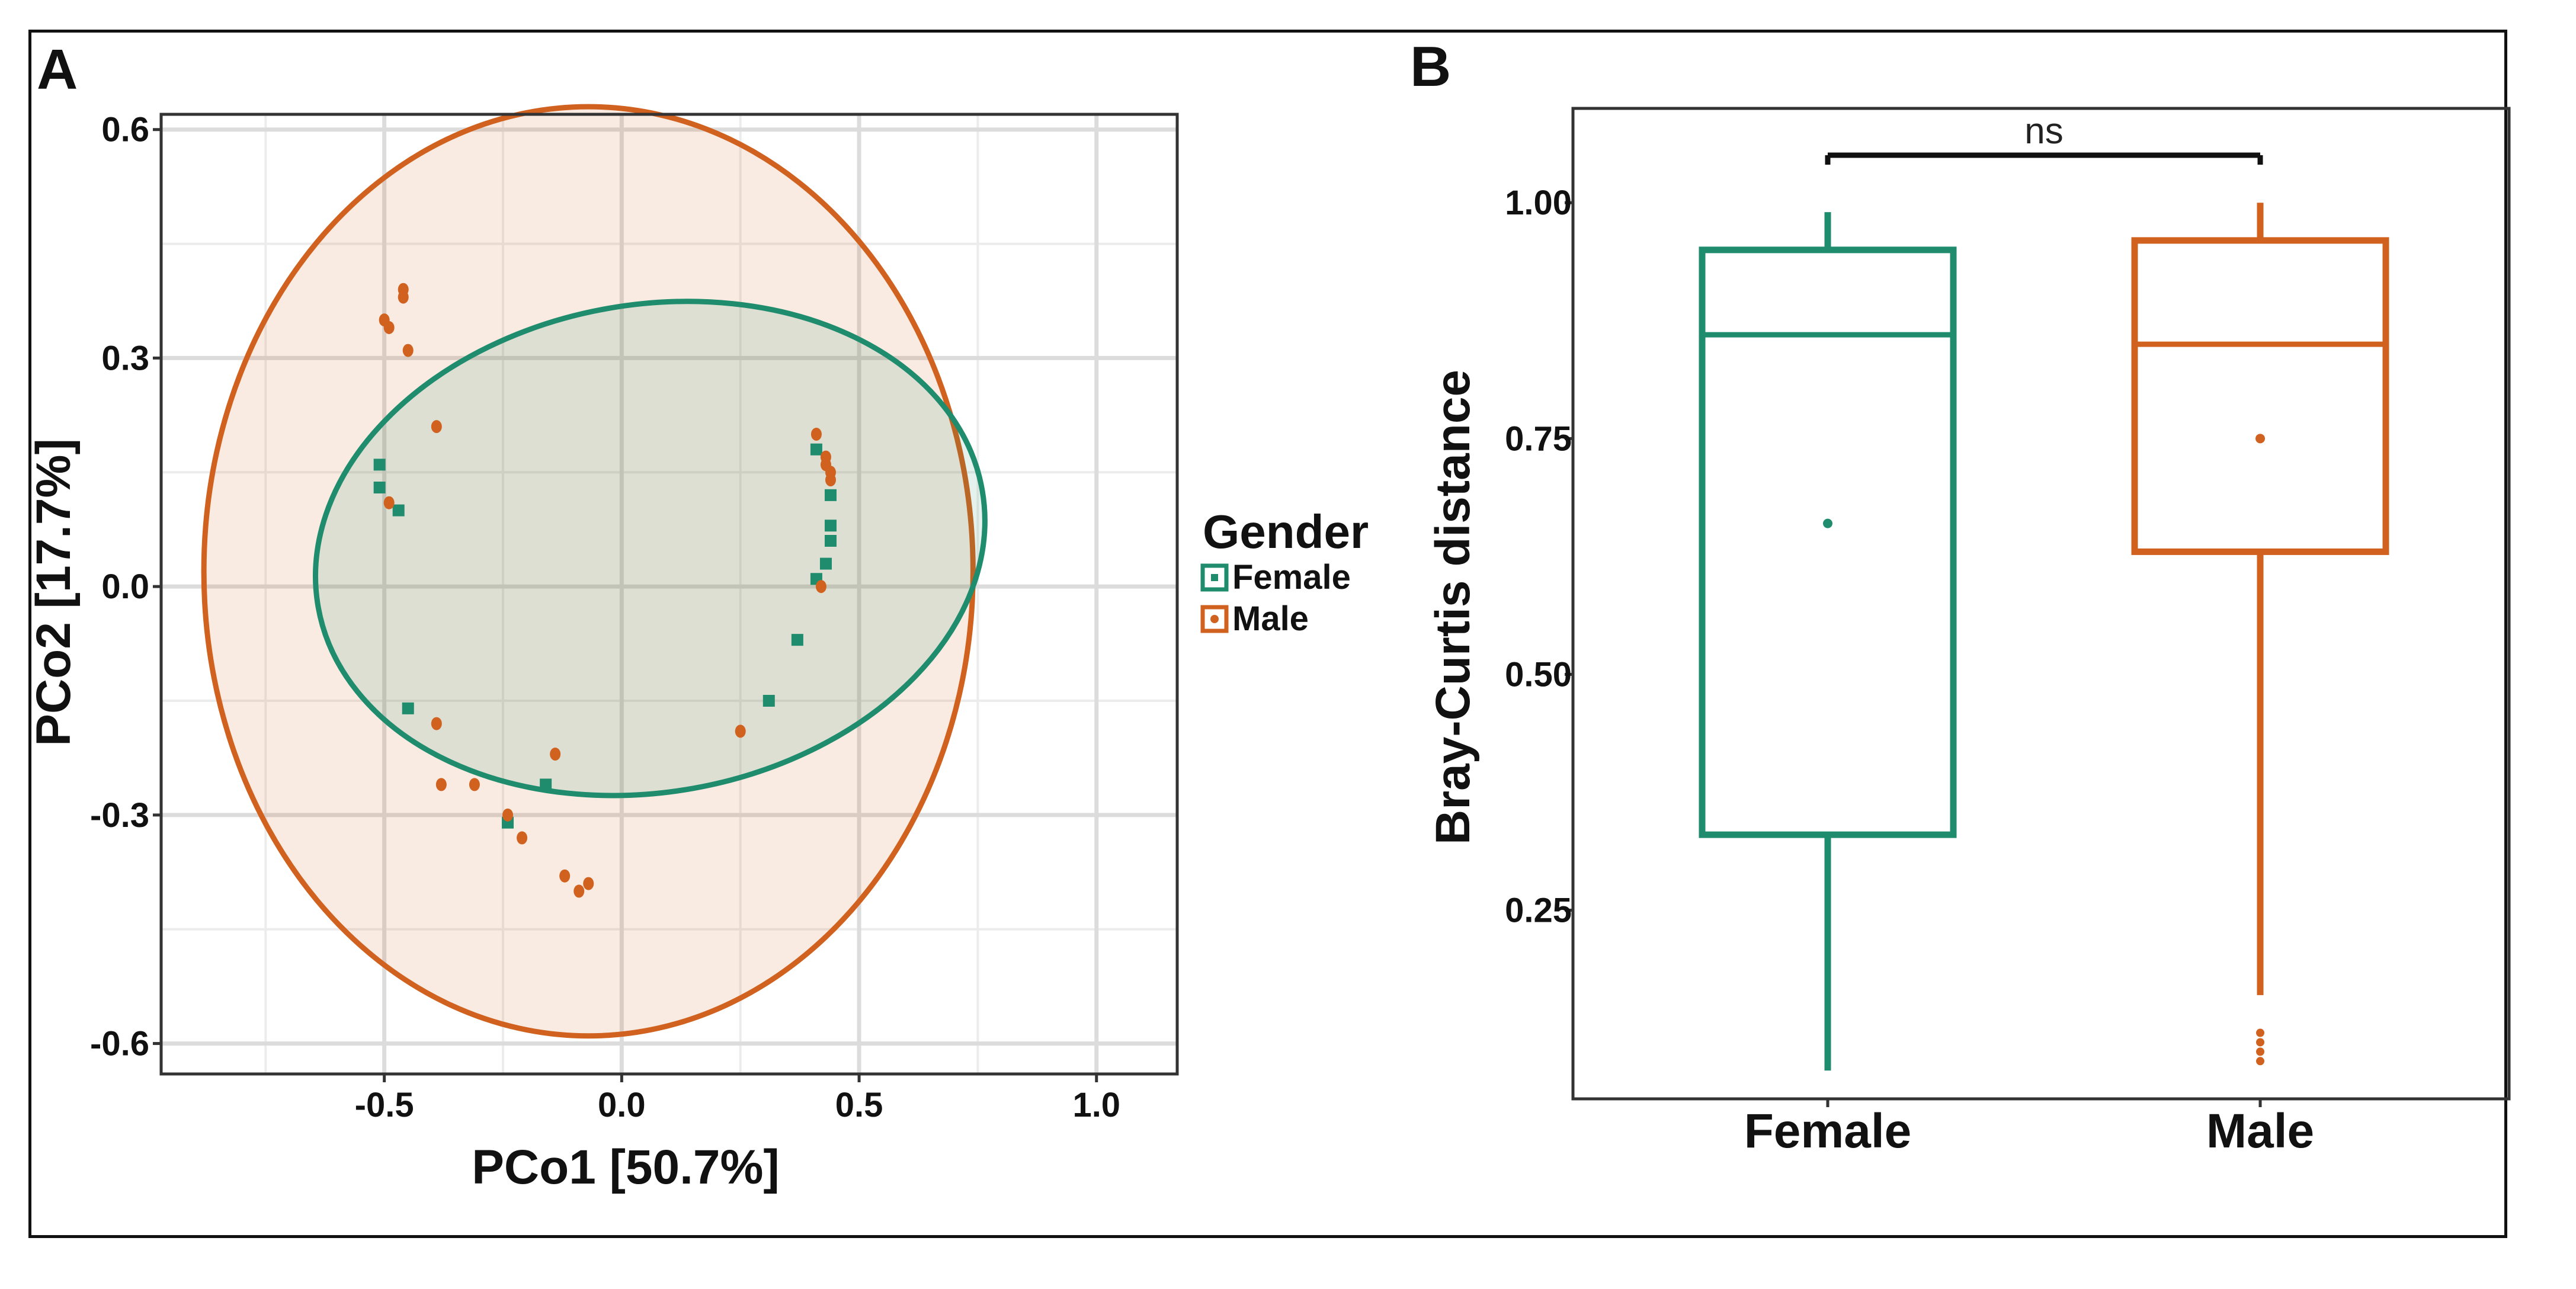  I want to click on box-female, so click(1828, 642).